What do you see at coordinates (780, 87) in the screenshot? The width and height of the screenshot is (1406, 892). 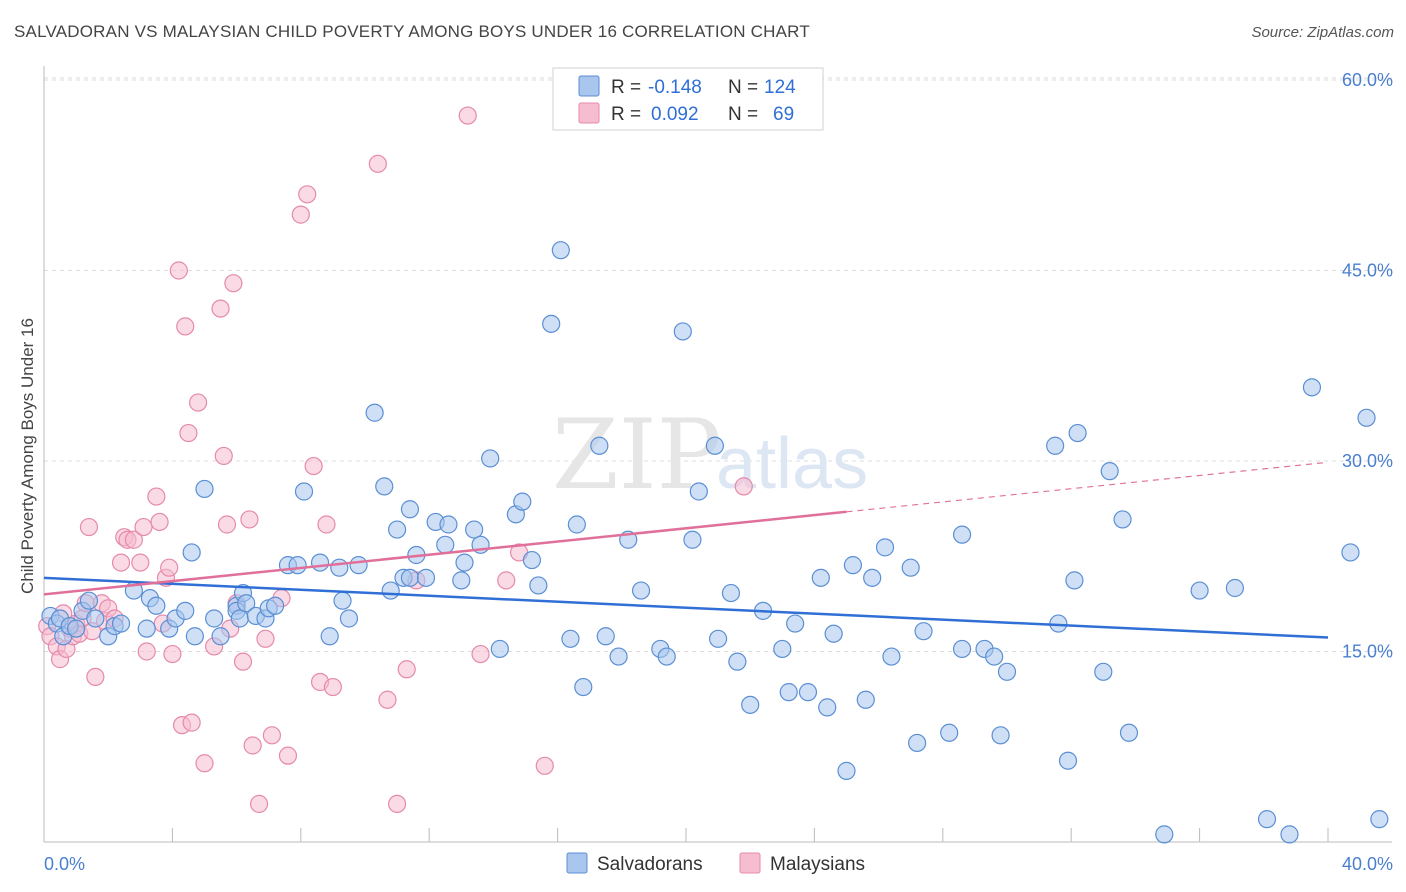 I see `legend-n-value-1: 124` at bounding box center [780, 87].